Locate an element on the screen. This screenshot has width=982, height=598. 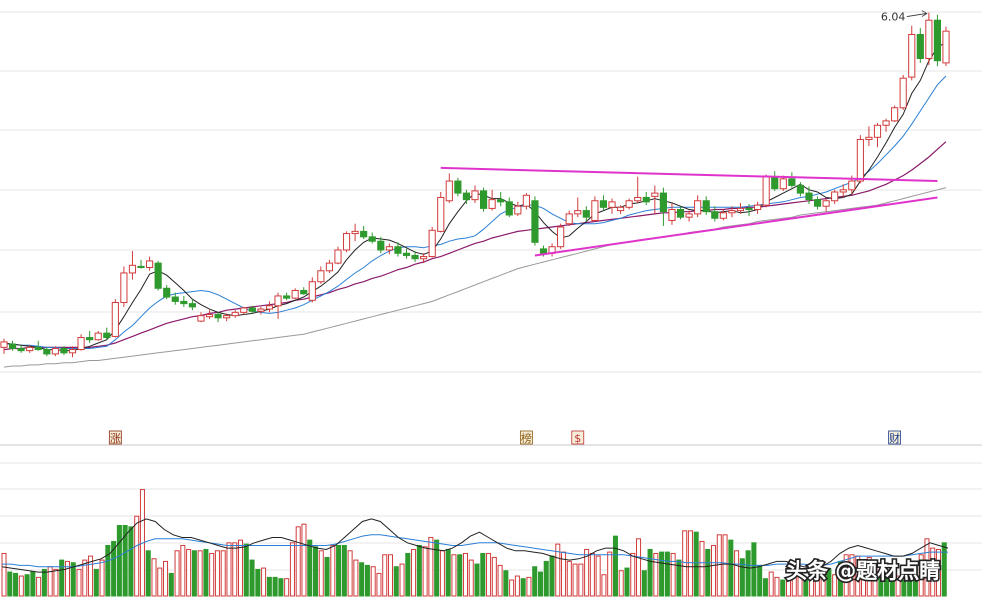
event-marker: $ is located at coordinates (578, 437).